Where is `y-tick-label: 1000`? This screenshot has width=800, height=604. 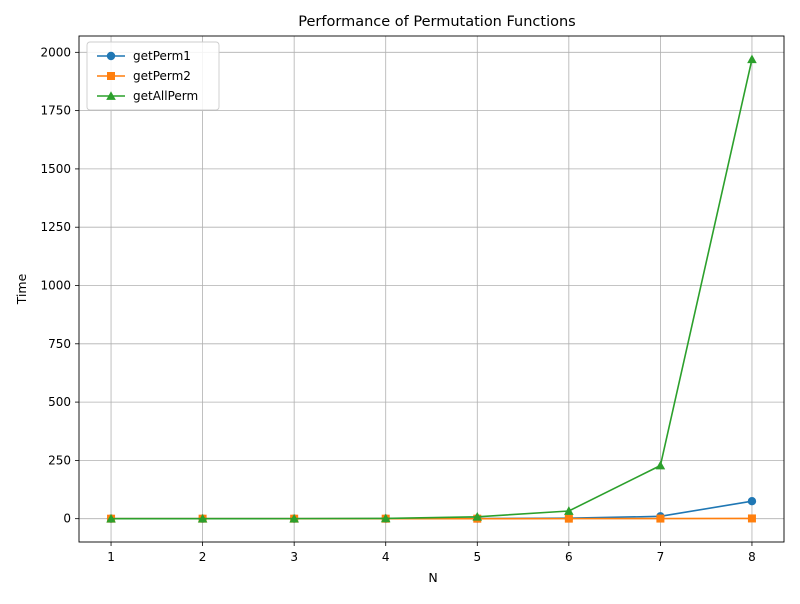 y-tick-label: 1000 is located at coordinates (55, 286).